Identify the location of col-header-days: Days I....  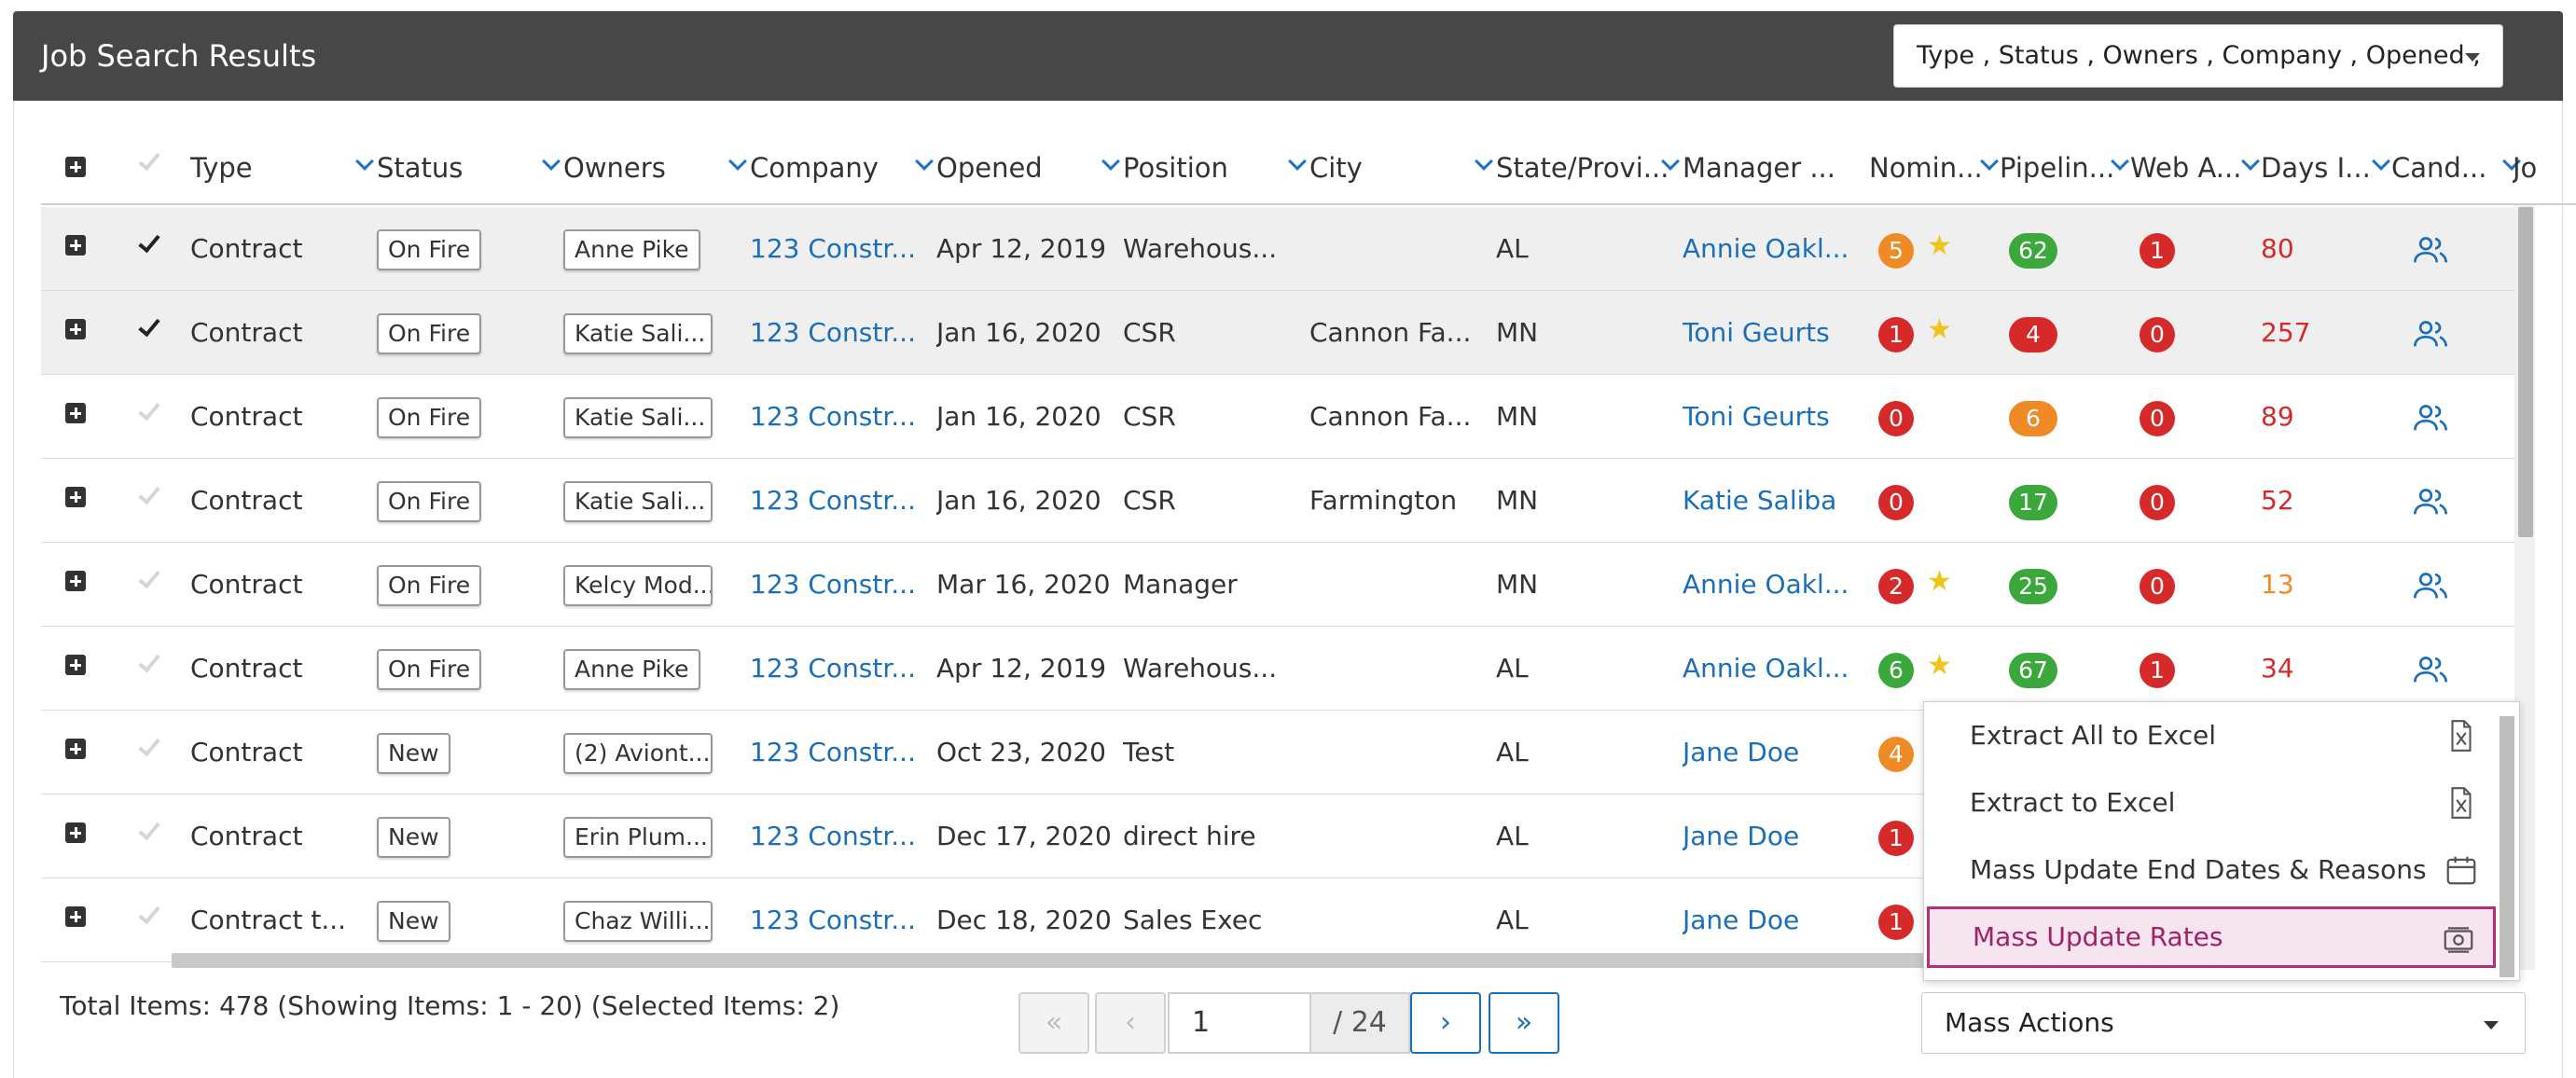
(2326, 168).